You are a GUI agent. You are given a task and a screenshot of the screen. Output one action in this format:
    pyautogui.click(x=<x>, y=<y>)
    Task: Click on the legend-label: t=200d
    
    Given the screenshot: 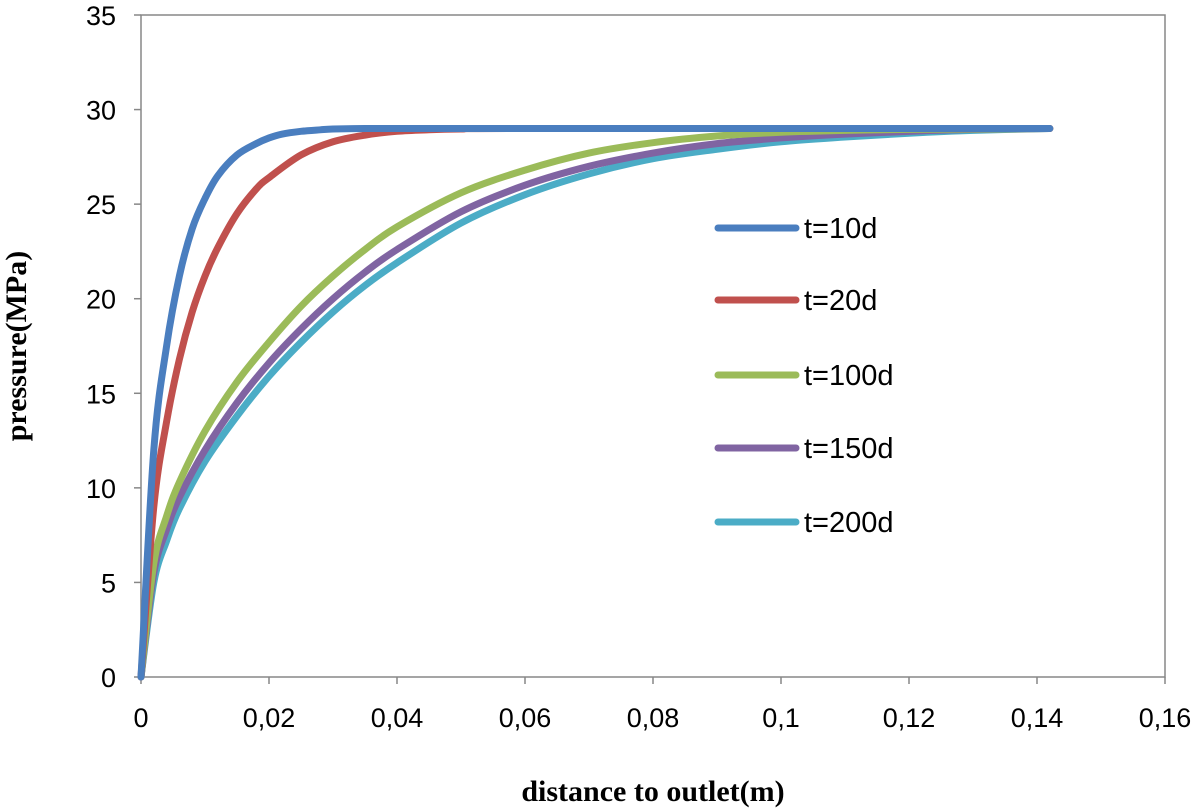 What is the action you would take?
    pyautogui.click(x=849, y=523)
    